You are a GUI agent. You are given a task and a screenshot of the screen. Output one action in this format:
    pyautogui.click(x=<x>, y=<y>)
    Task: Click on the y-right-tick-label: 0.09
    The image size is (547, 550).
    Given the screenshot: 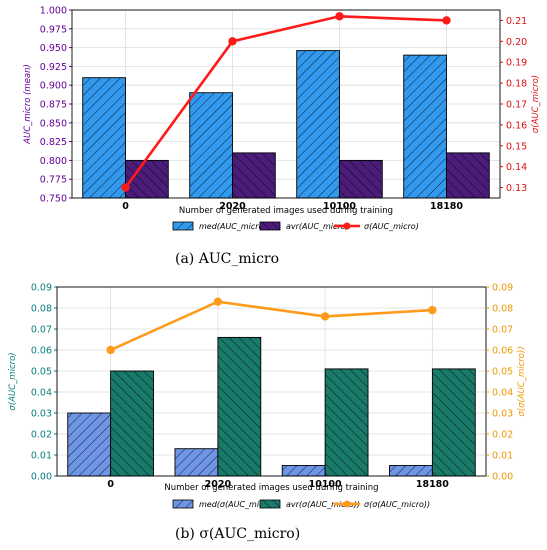 What is the action you would take?
    pyautogui.click(x=502, y=288)
    